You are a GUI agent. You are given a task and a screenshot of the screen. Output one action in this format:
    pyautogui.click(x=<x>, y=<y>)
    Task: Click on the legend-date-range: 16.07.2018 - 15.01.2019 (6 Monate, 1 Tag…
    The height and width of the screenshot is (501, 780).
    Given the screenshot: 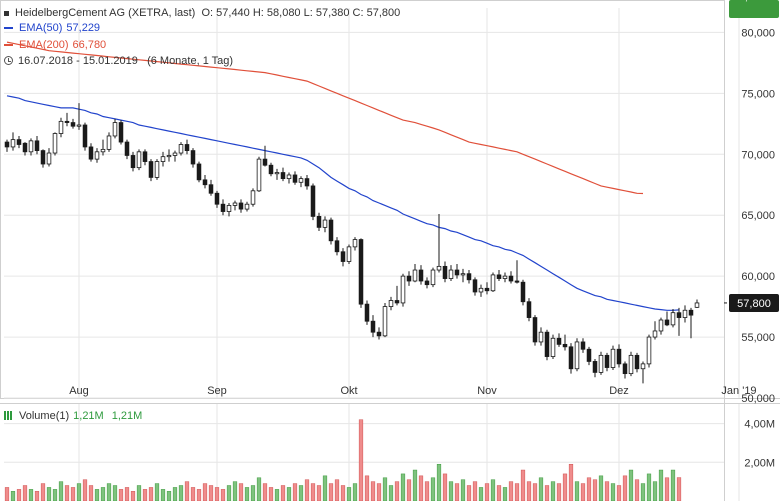 What is the action you would take?
    pyautogui.click(x=116, y=61)
    